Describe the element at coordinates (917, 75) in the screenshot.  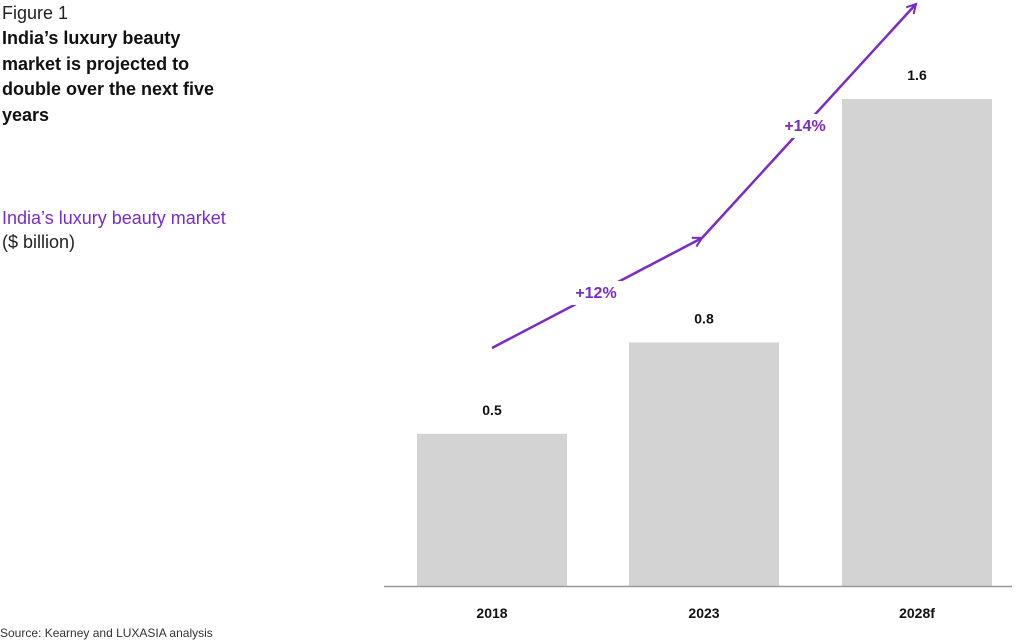
I see `value-label: 1.6` at that location.